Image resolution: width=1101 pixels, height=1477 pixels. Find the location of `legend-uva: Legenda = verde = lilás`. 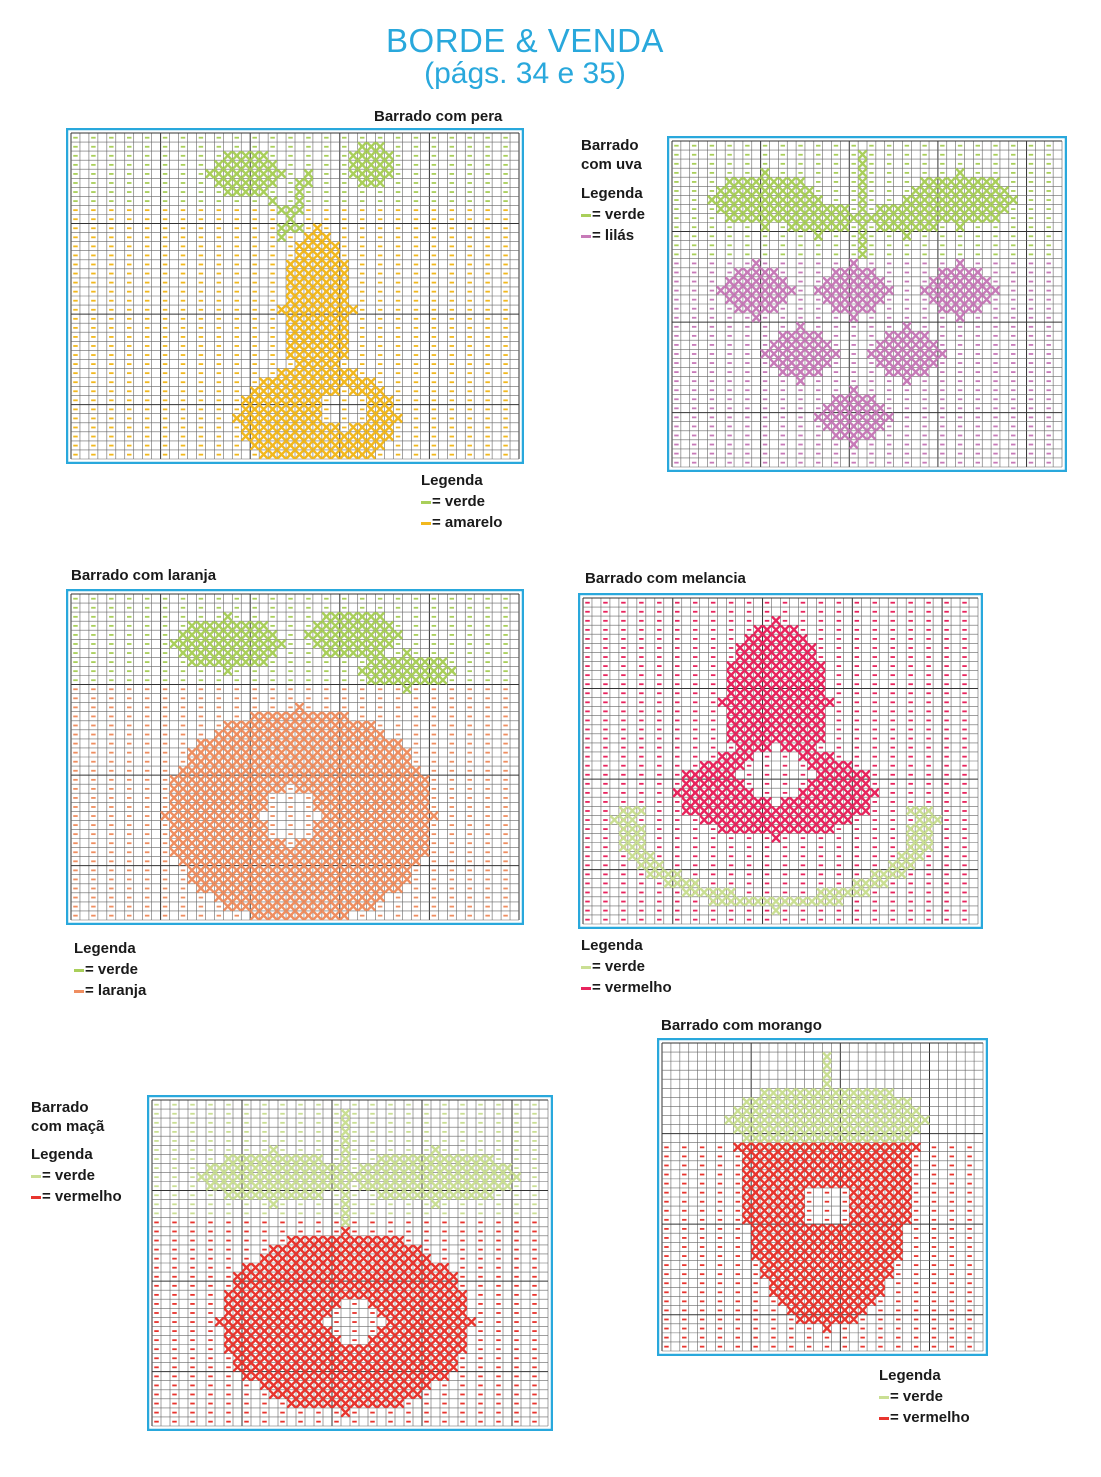

legend-uva: Legenda = verde = lilás is located at coordinates (613, 214).